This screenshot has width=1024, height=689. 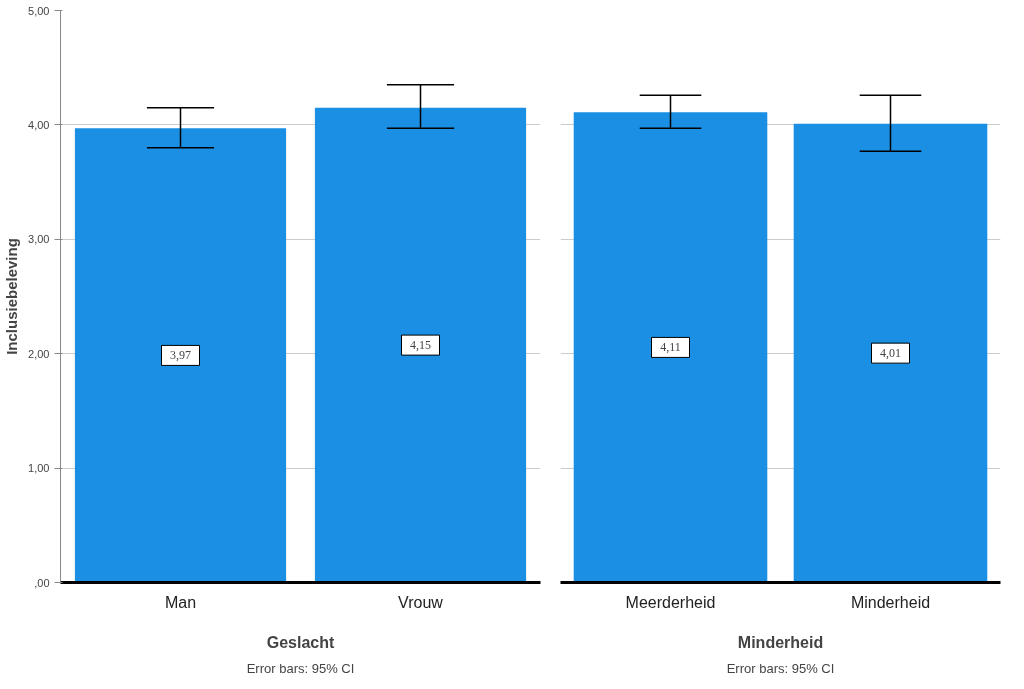 I want to click on data-label: 4,01, so click(x=890, y=353).